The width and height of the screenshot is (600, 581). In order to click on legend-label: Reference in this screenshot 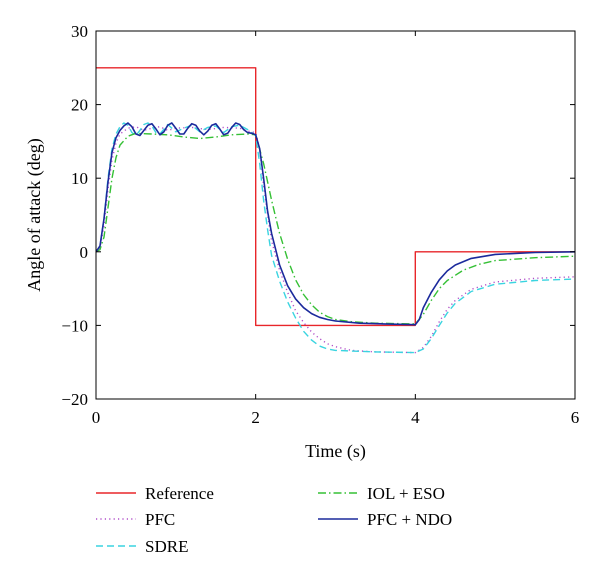, I will do `click(179, 493)`.